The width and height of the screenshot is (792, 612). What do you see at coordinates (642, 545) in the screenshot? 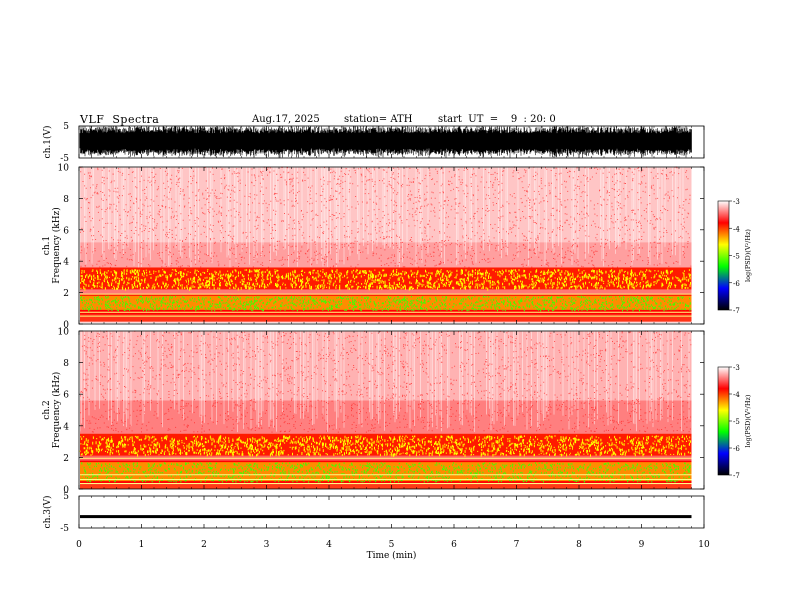
I see `x-tick-label: 9` at bounding box center [642, 545].